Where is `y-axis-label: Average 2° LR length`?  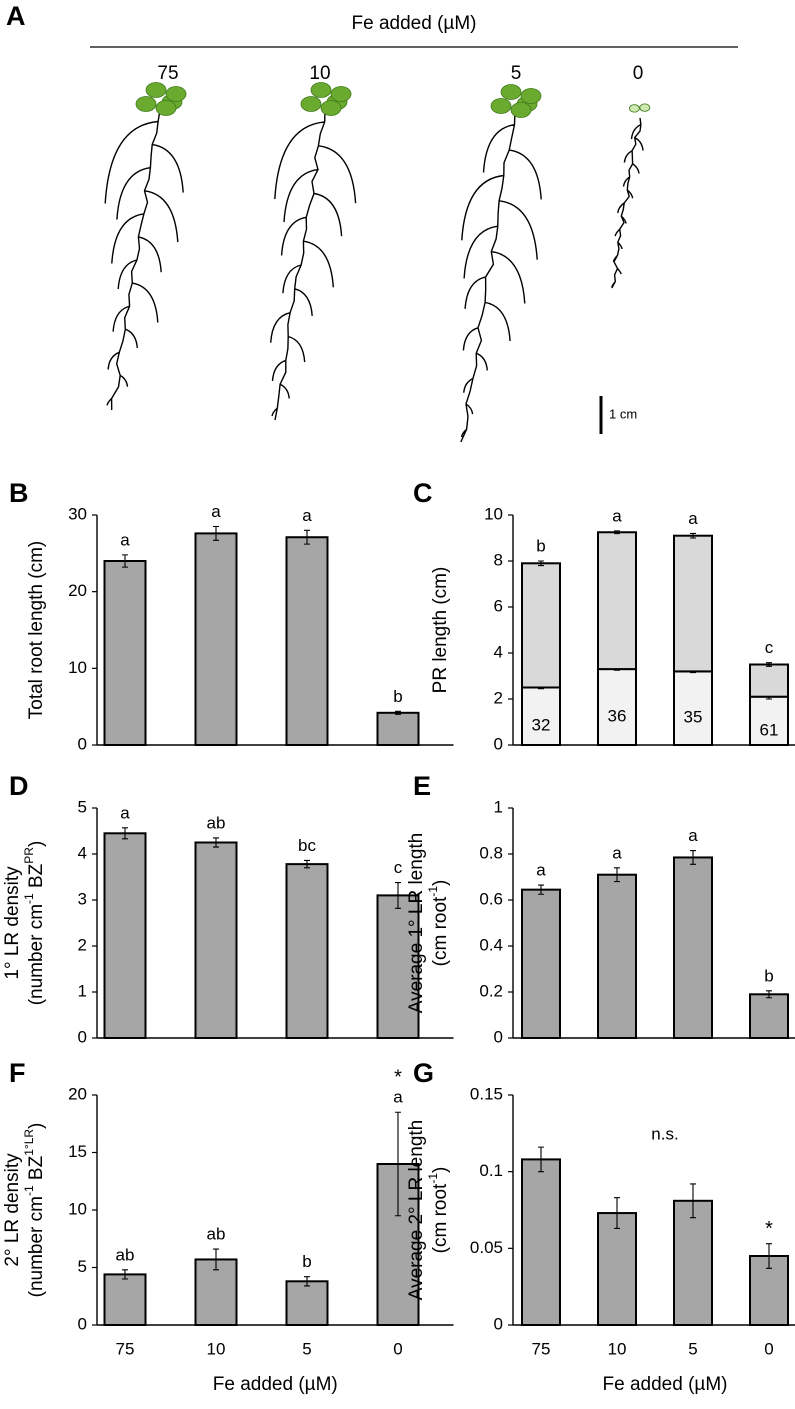 y-axis-label: Average 2° LR length is located at coordinates (416, 1210).